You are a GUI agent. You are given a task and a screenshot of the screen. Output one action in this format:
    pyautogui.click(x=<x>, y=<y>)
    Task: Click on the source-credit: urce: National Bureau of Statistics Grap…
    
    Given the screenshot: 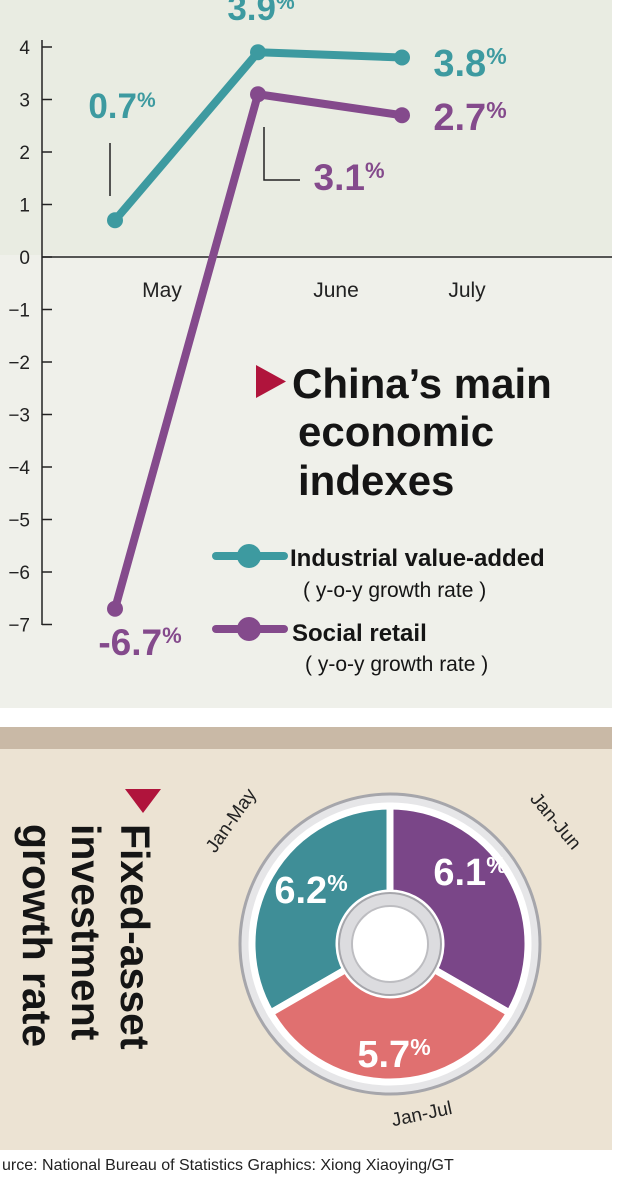 What is the action you would take?
    pyautogui.click(x=228, y=1165)
    